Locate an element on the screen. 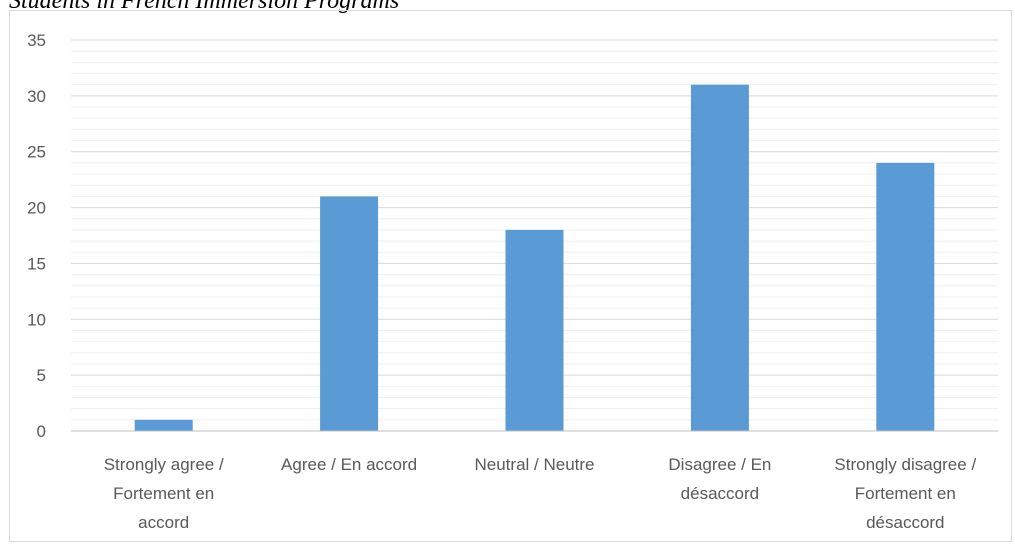  x-category-label: Agree / En accord is located at coordinates (349, 464).